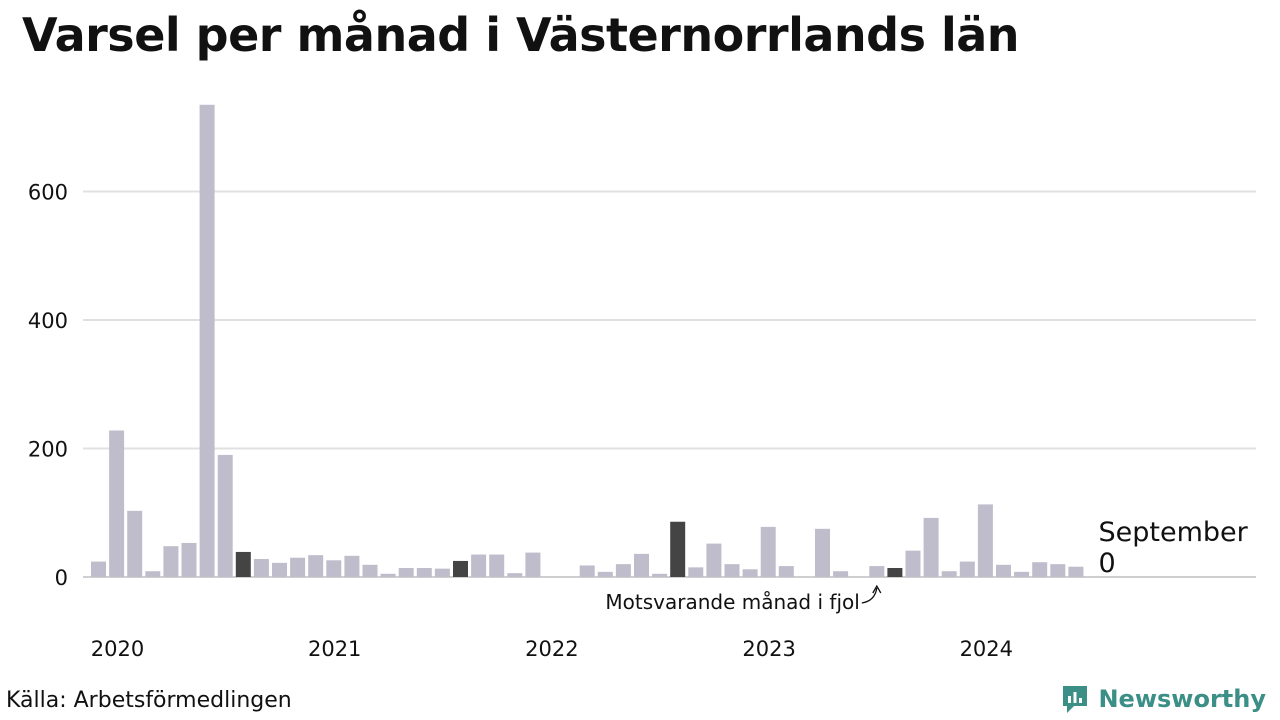  Describe the element at coordinates (521, 35) in the screenshot. I see `chart-title: Varsel per månad i Västernorrlands län` at that location.